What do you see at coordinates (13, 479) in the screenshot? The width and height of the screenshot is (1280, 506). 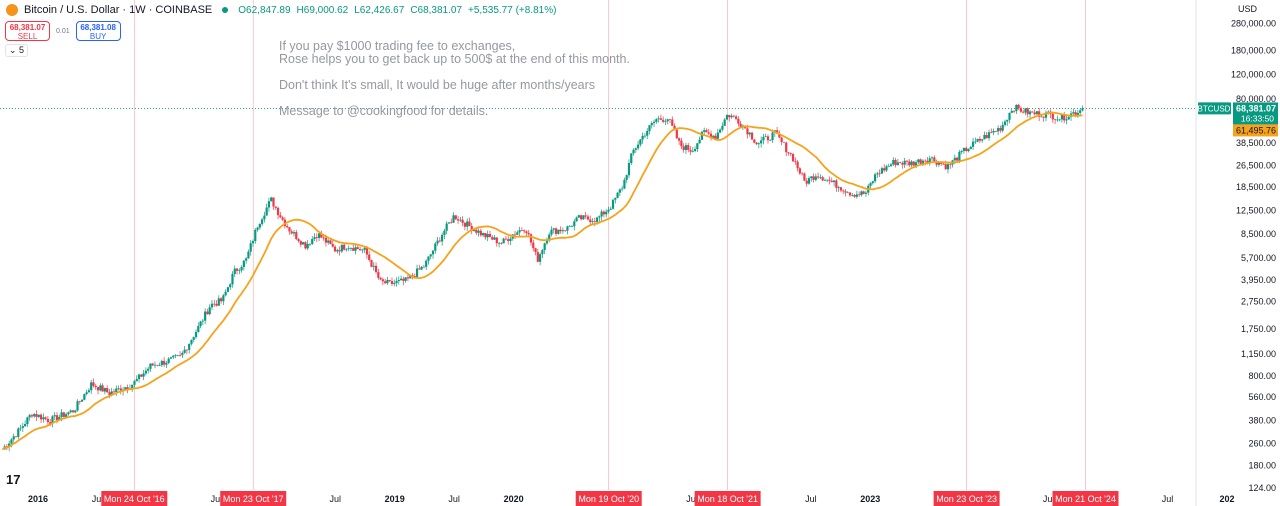 I see `tradingview-logo: 17` at bounding box center [13, 479].